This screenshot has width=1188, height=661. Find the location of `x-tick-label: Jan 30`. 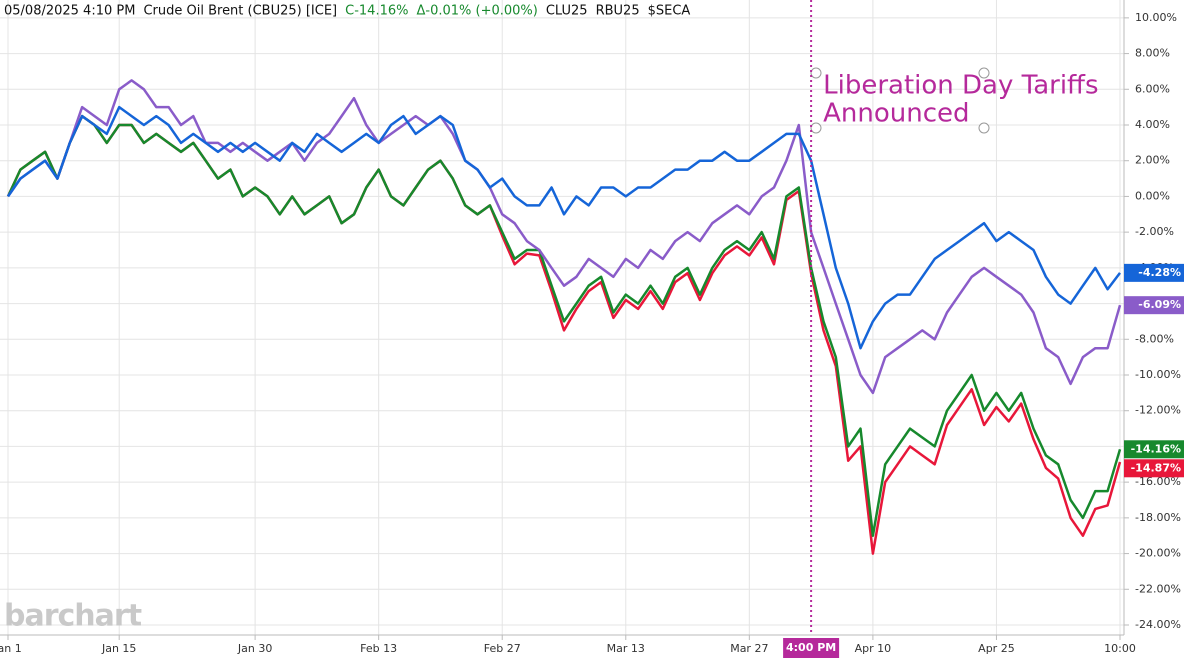

x-tick-label: Jan 30 is located at coordinates (254, 648).